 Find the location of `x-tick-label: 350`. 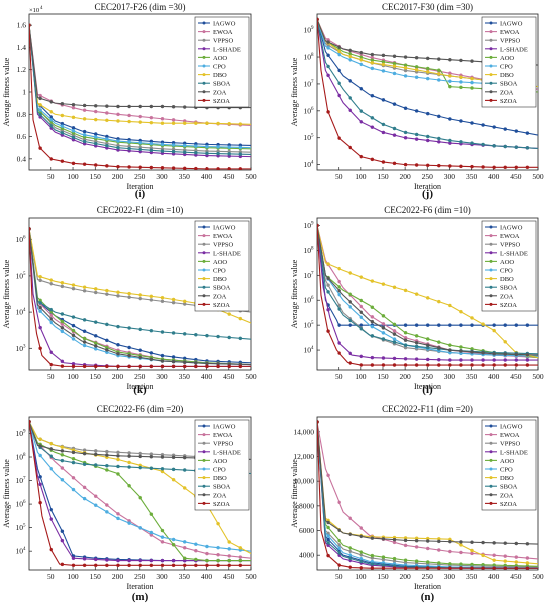

x-tick-label: 350 is located at coordinates (472, 376).